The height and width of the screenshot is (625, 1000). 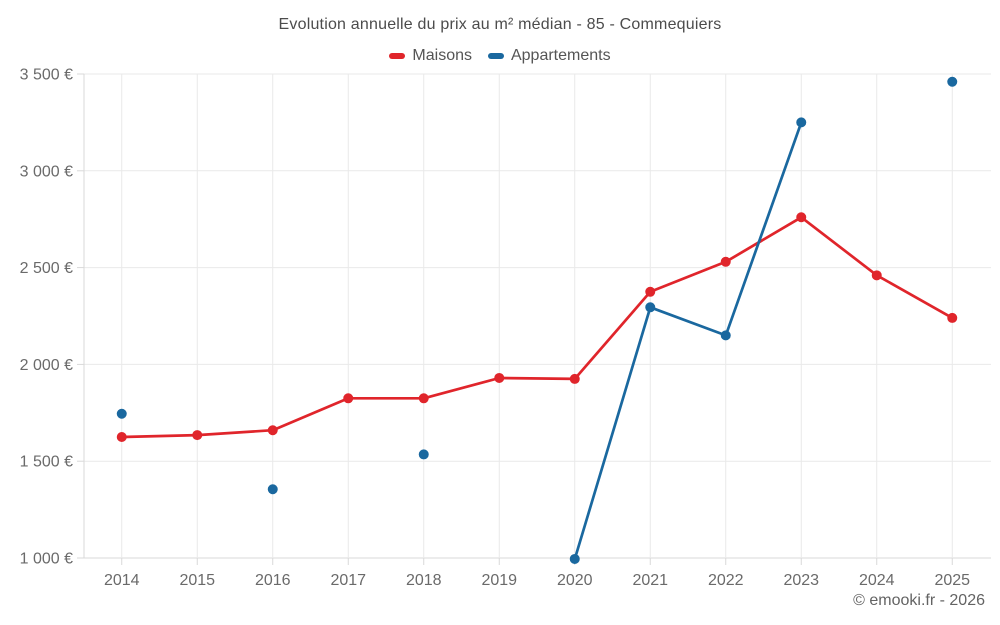 What do you see at coordinates (801, 122) in the screenshot?
I see `data-point-appartements-2023` at bounding box center [801, 122].